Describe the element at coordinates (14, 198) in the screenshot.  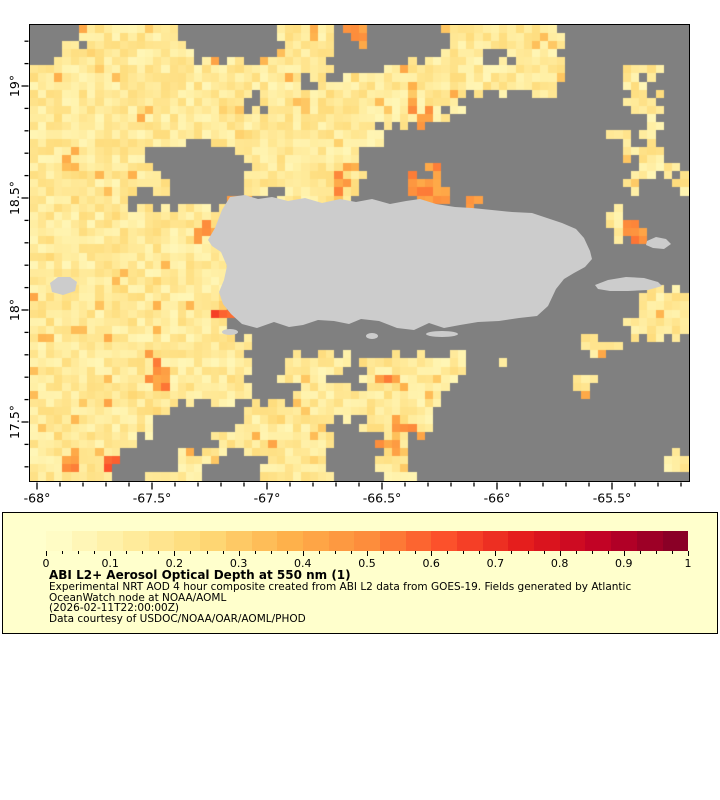
I see `y-axis-label-1: 18.5°` at that location.